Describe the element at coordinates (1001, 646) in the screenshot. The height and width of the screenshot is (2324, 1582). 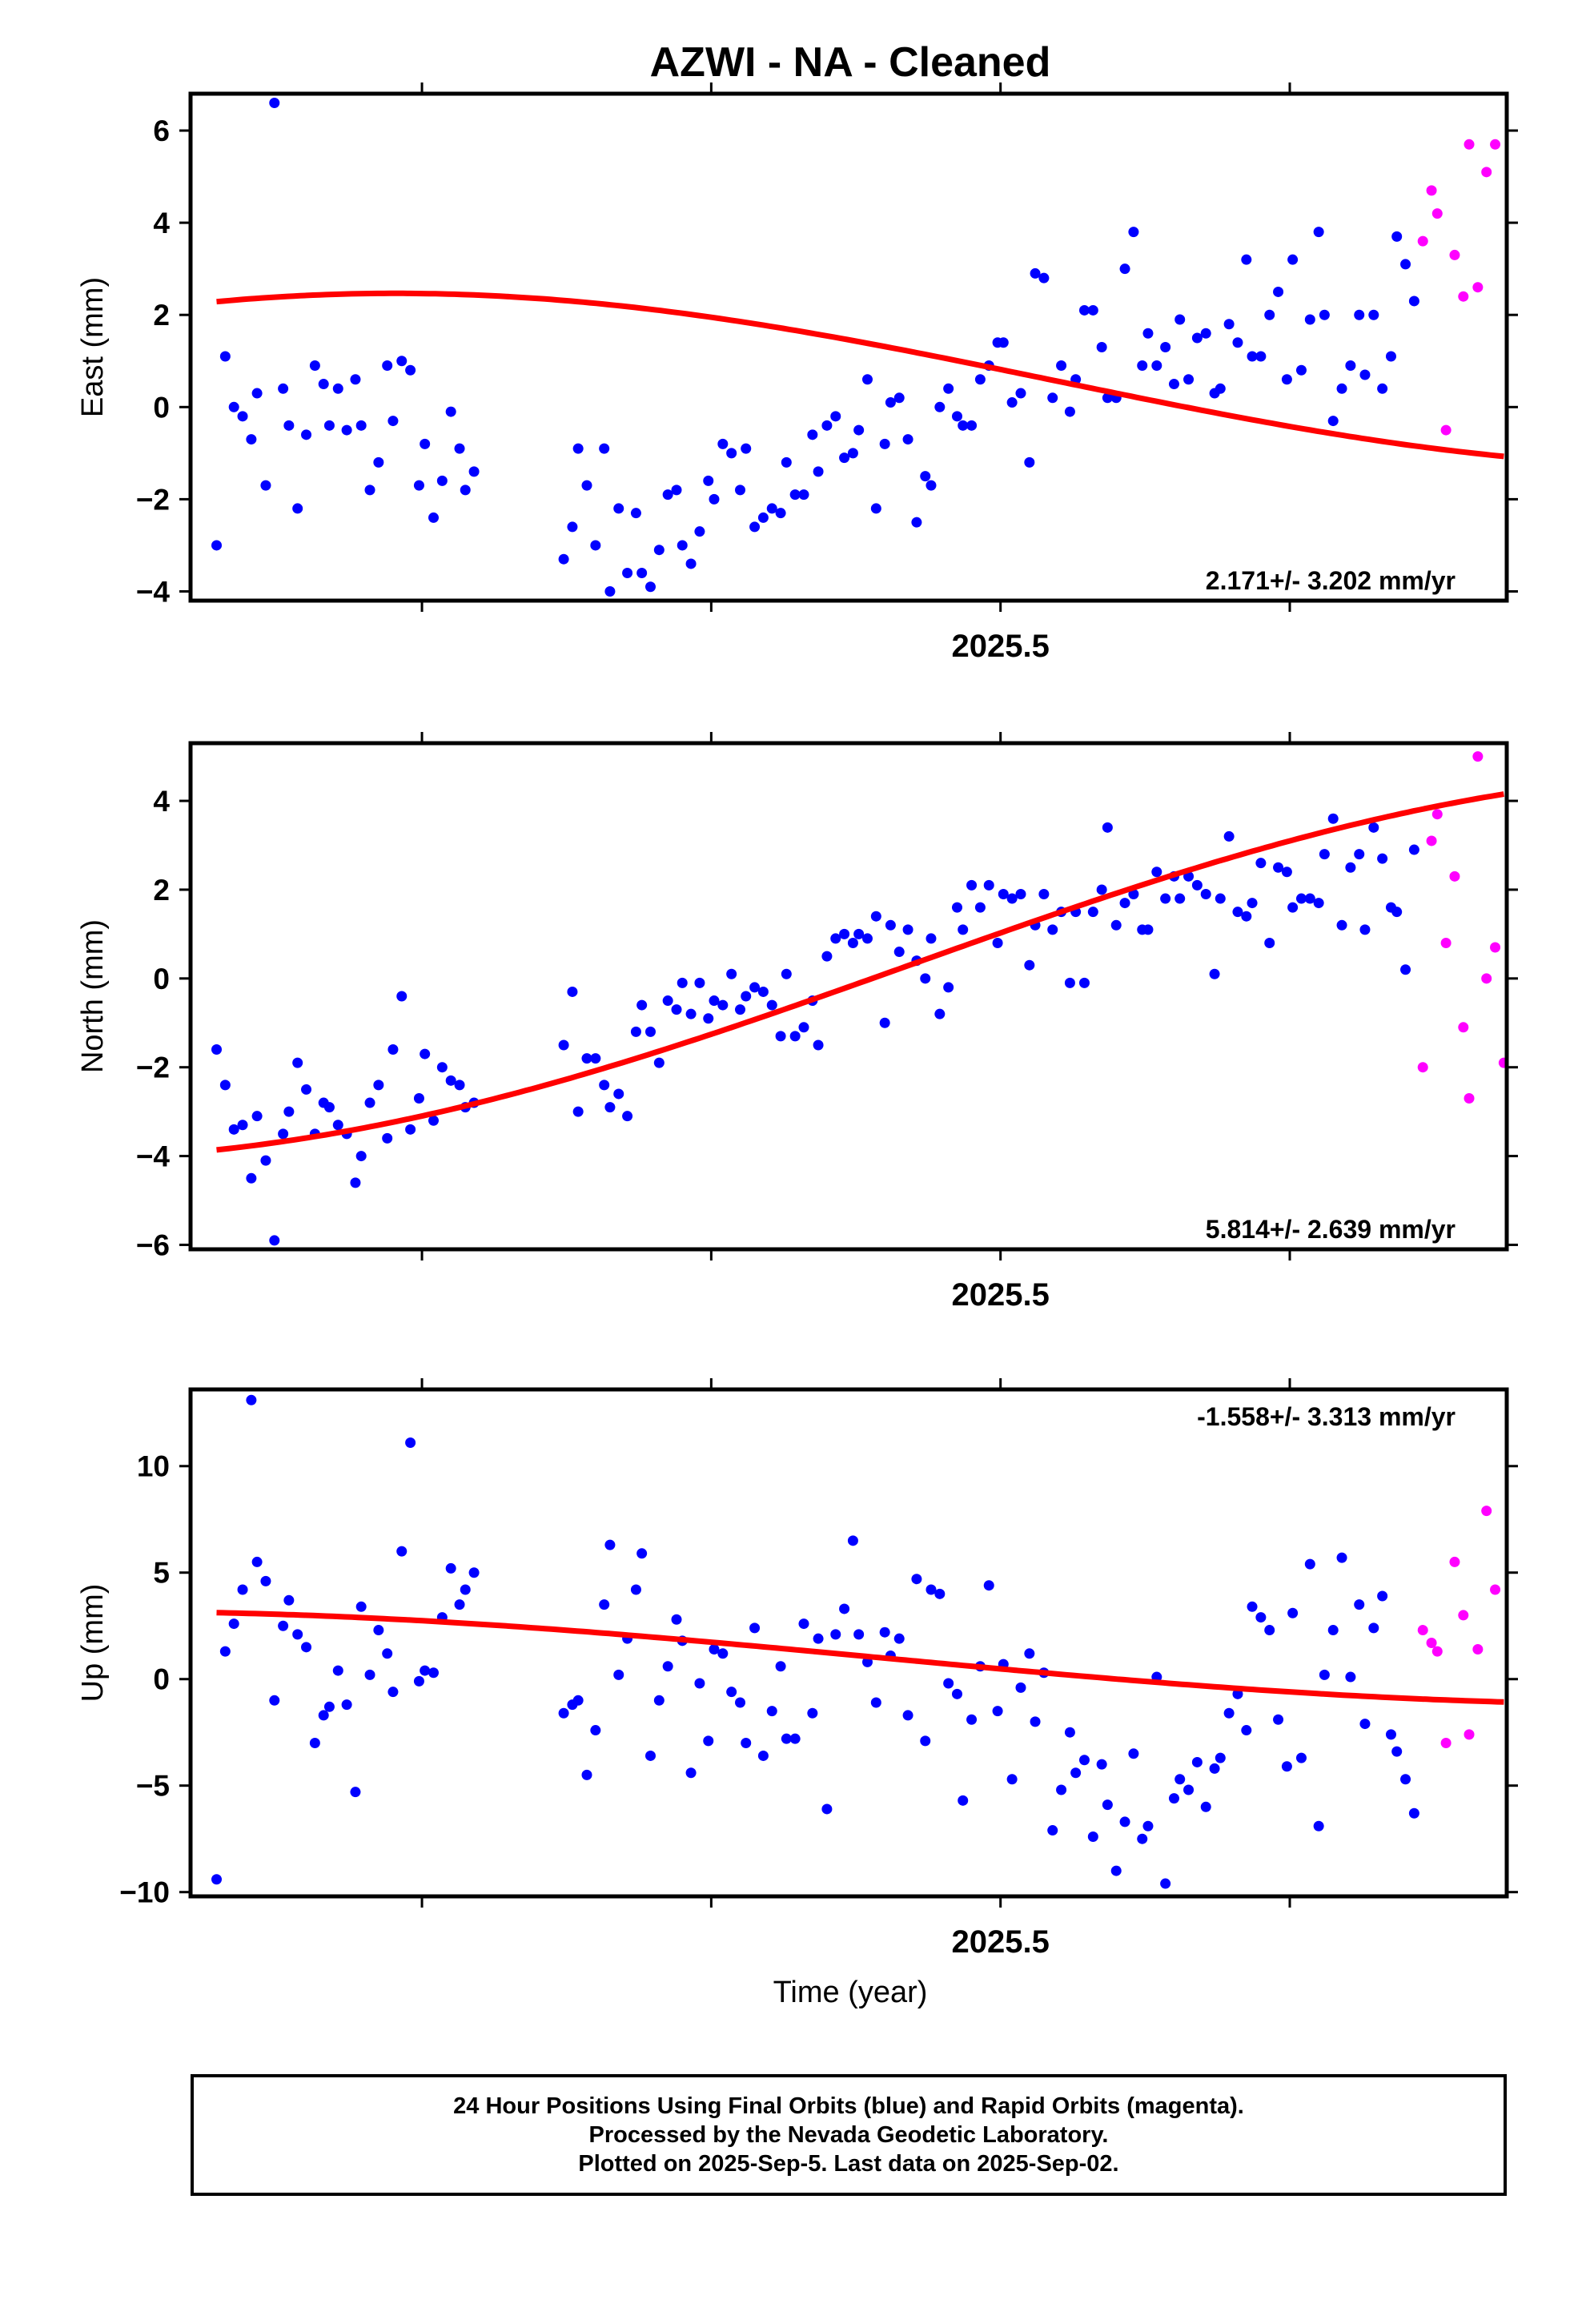
I see `x-tick-label: 2025.5` at that location.